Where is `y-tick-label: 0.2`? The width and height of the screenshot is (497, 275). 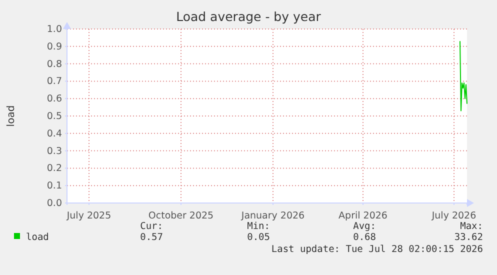
y-tick-label: 0.2 is located at coordinates (54, 168).